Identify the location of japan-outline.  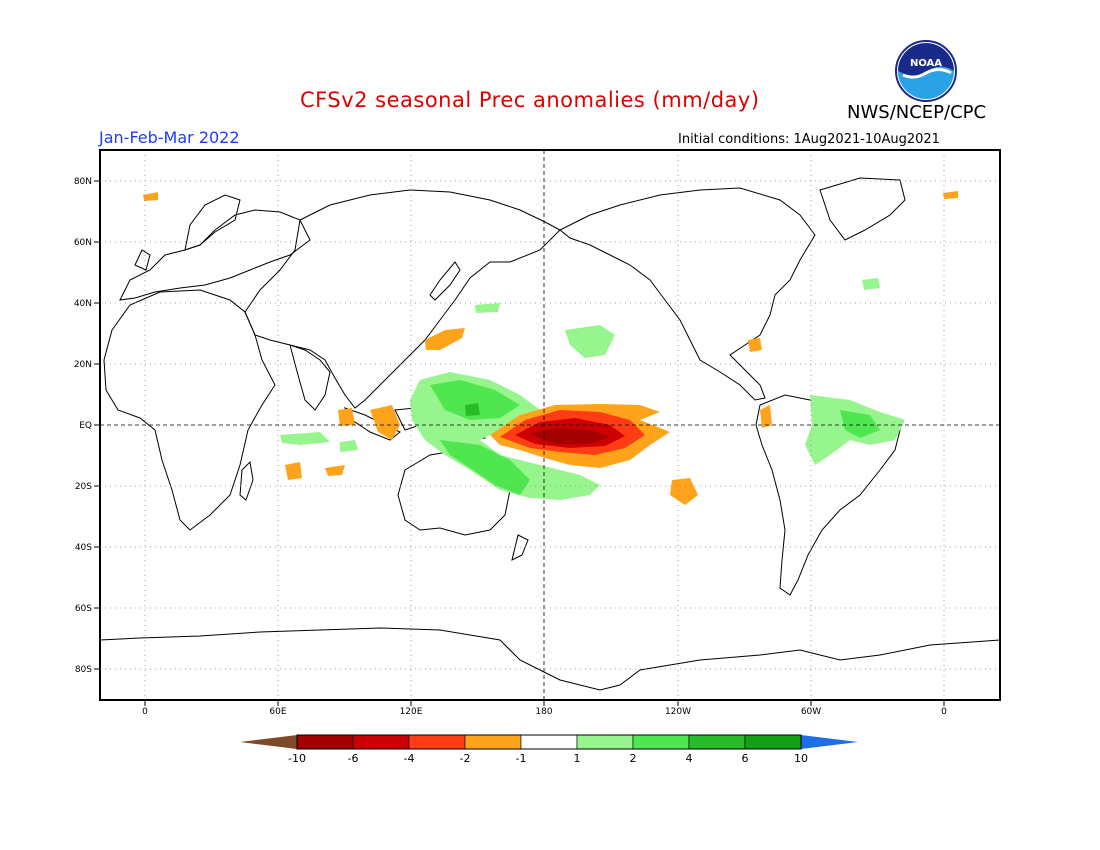
(445, 281).